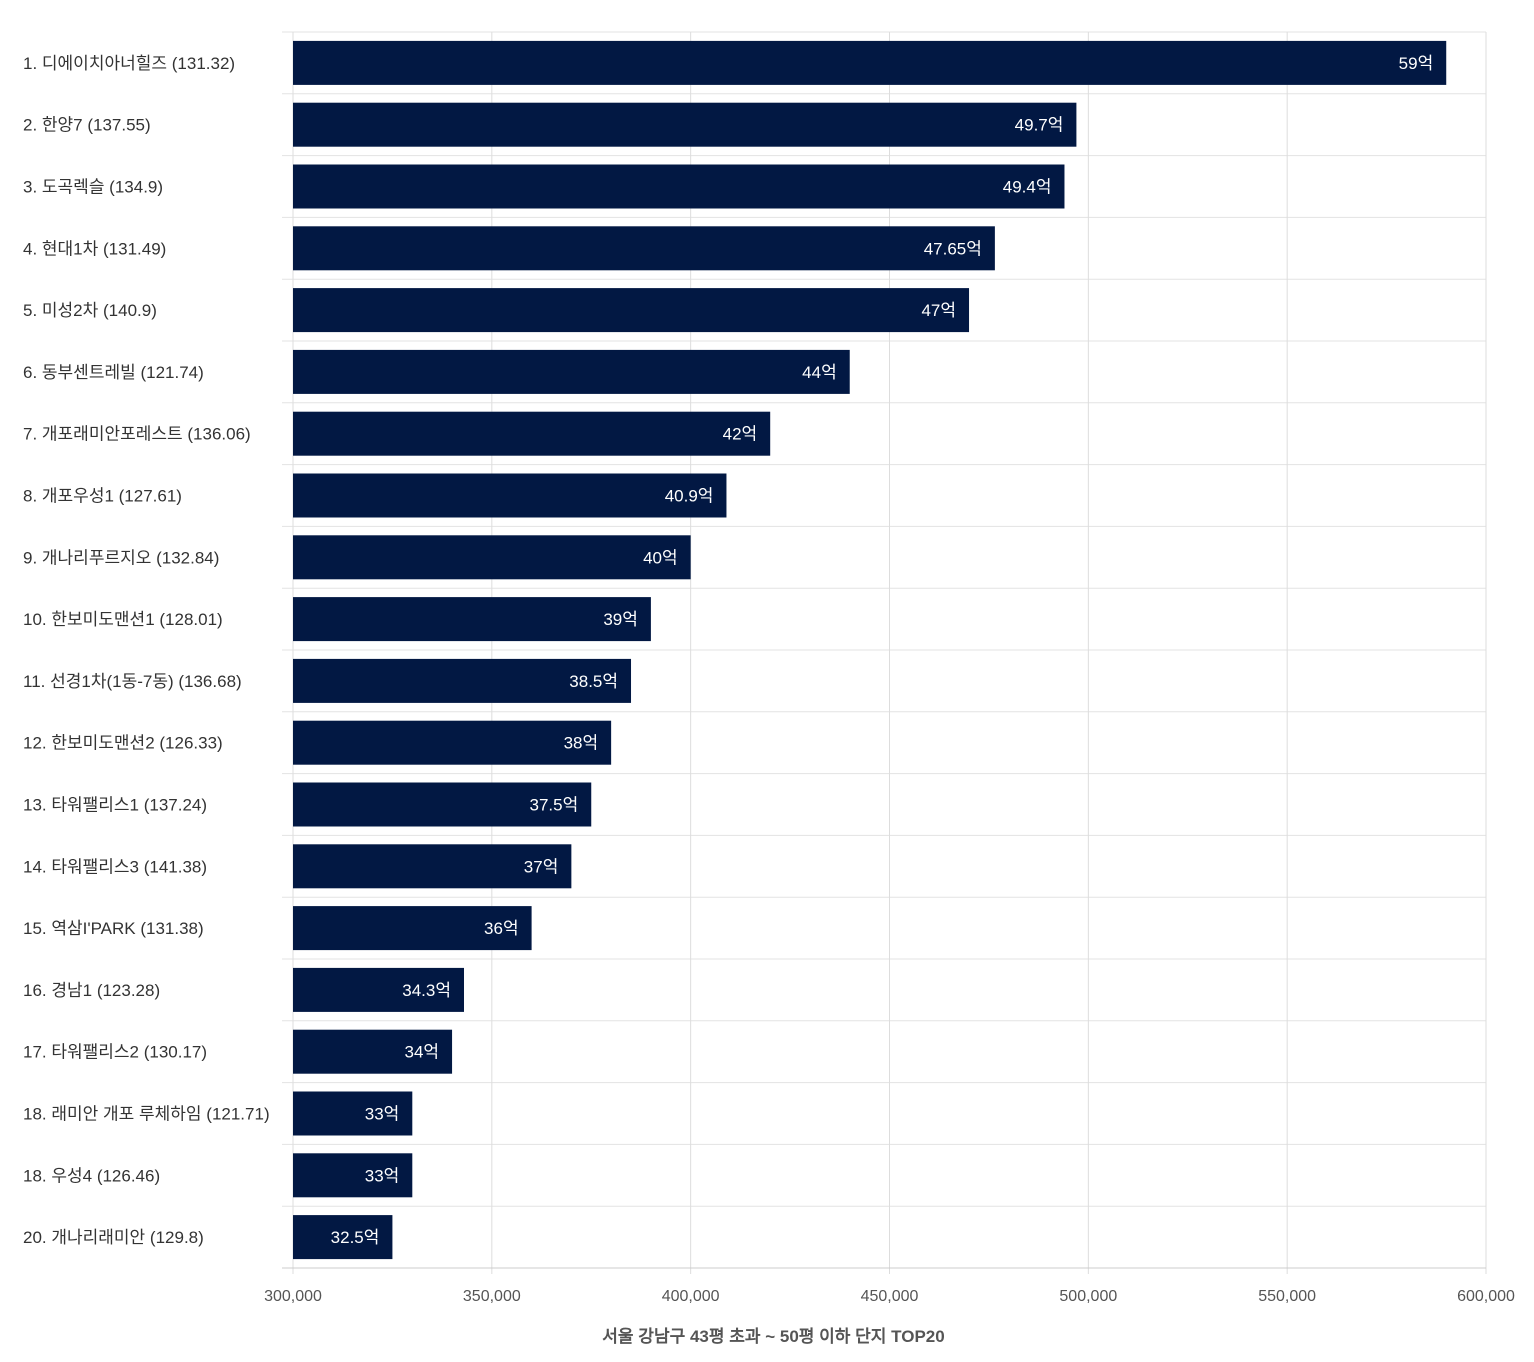 The height and width of the screenshot is (1362, 1534). I want to click on bar-value-label: 34억, so click(422, 1052).